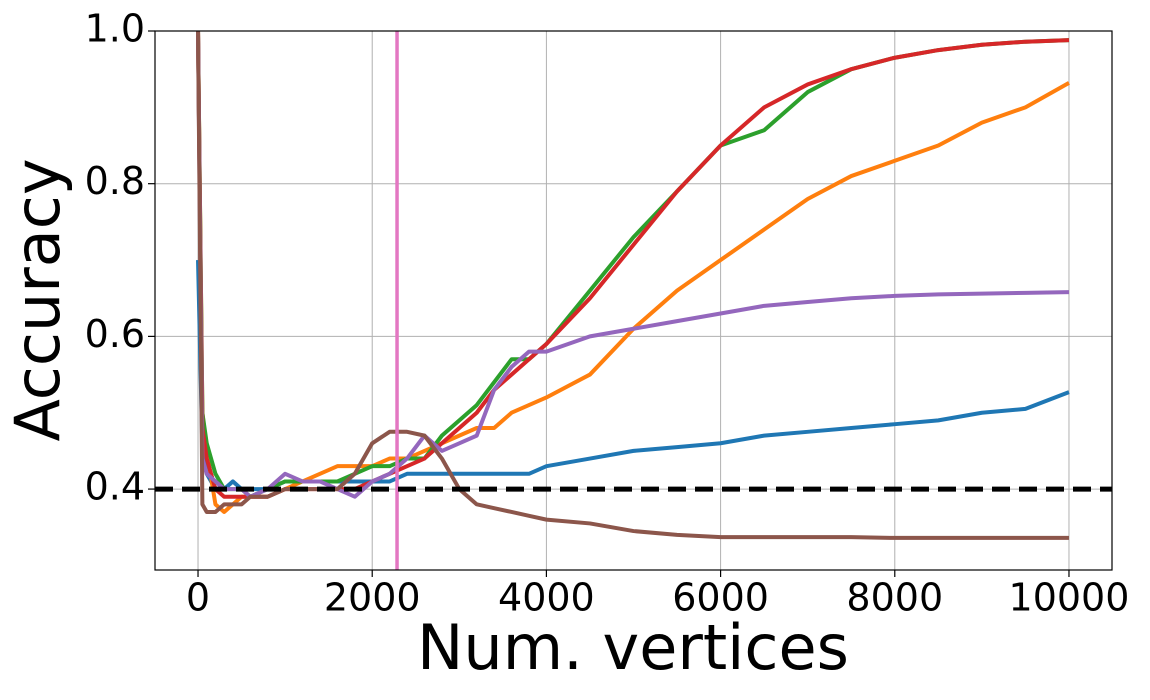 The width and height of the screenshot is (1150, 700). Describe the element at coordinates (1069, 598) in the screenshot. I see `x-tick-label: 10000` at that location.